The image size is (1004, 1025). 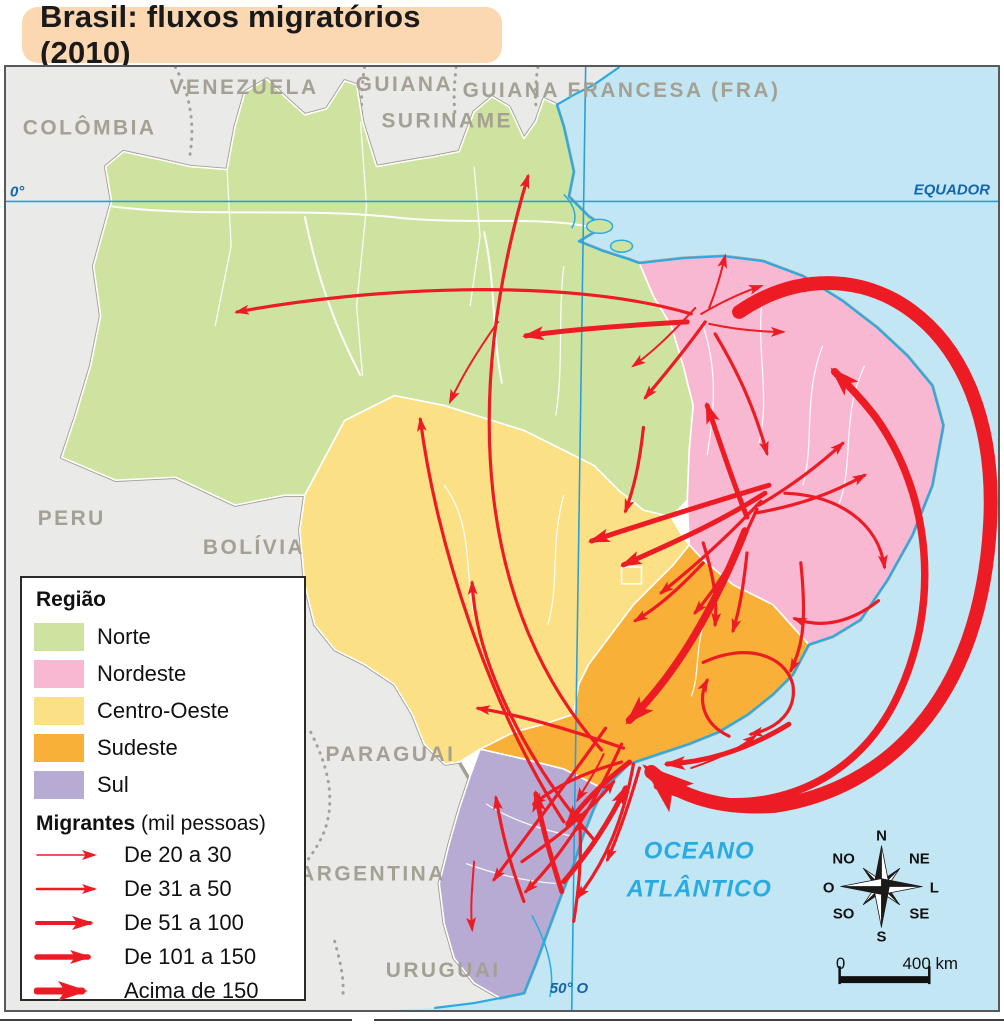 What do you see at coordinates (71, 599) in the screenshot?
I see `legend-region-title: Região` at bounding box center [71, 599].